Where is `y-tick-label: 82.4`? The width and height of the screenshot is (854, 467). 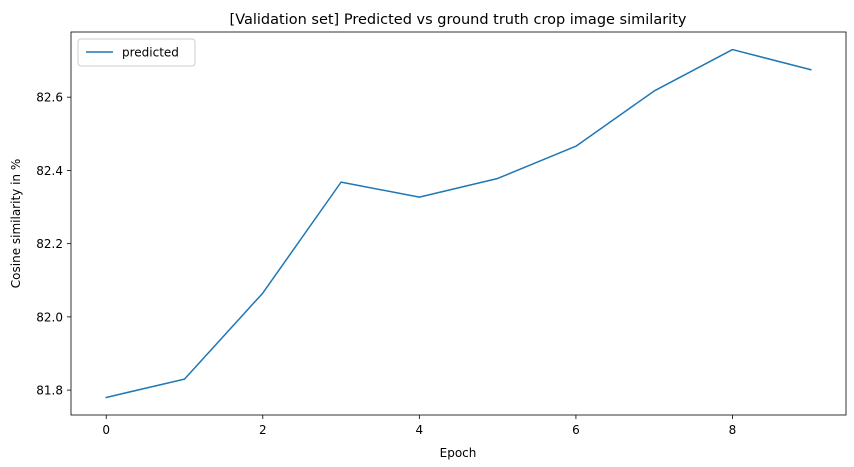 y-tick-label: 82.4 is located at coordinates (49, 171).